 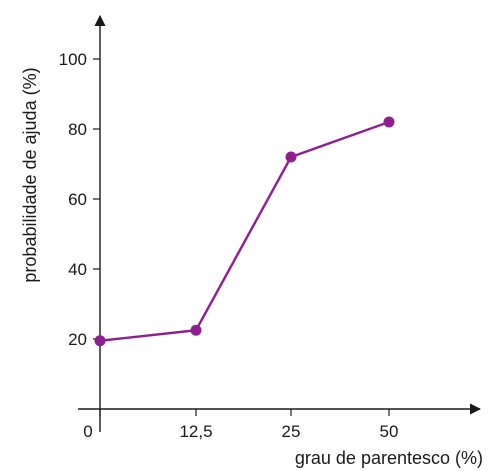 What do you see at coordinates (389, 458) in the screenshot?
I see `x-axis-title: grau de parentesco (%)` at bounding box center [389, 458].